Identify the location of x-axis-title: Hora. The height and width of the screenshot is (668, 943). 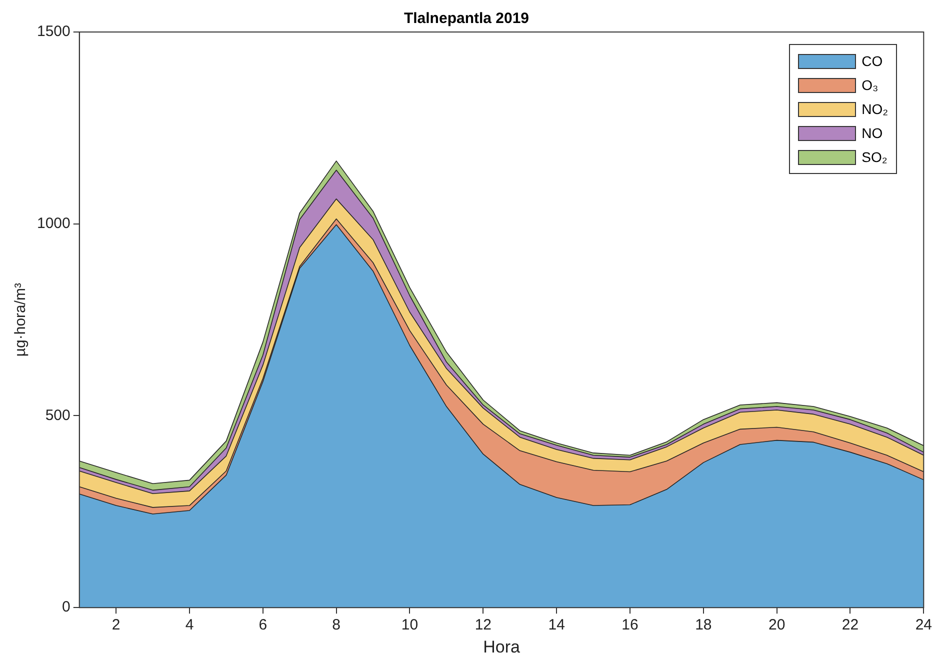
(501, 646).